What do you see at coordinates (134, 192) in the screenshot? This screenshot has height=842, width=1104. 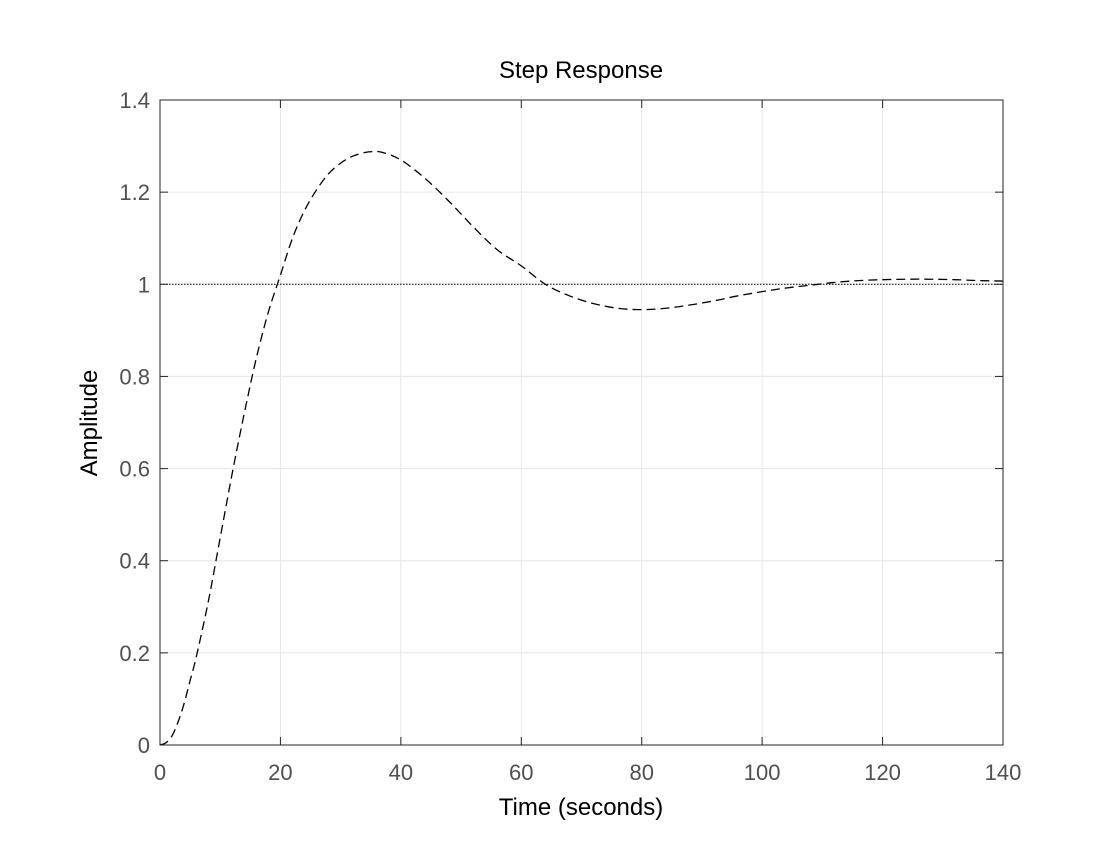 I see `y-tick-label: 1.2` at bounding box center [134, 192].